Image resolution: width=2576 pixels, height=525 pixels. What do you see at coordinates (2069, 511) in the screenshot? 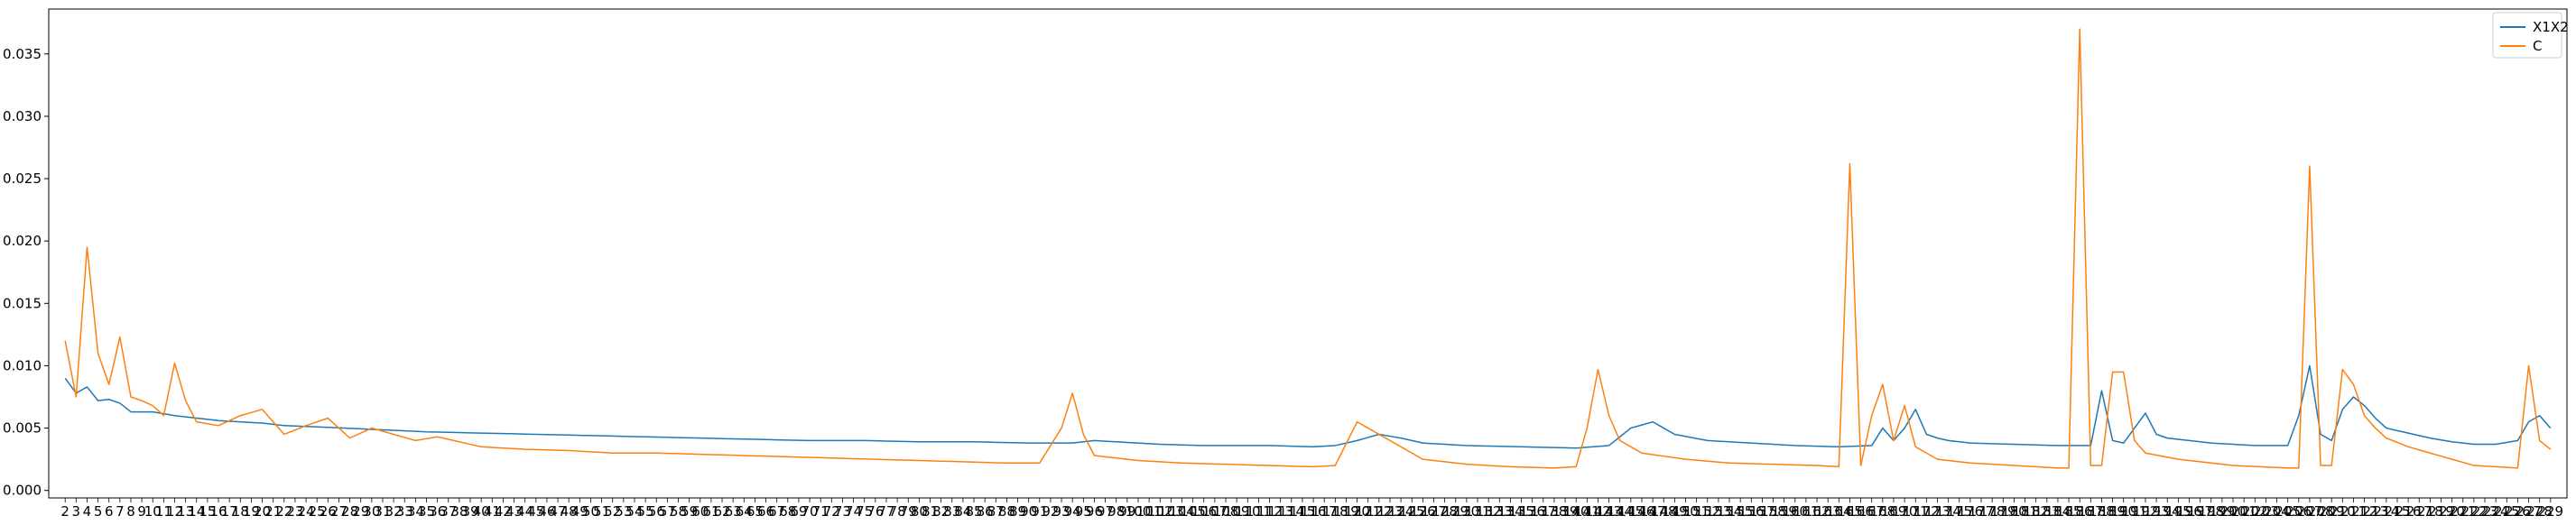
I see `x-tick-label: 185` at bounding box center [2069, 511].